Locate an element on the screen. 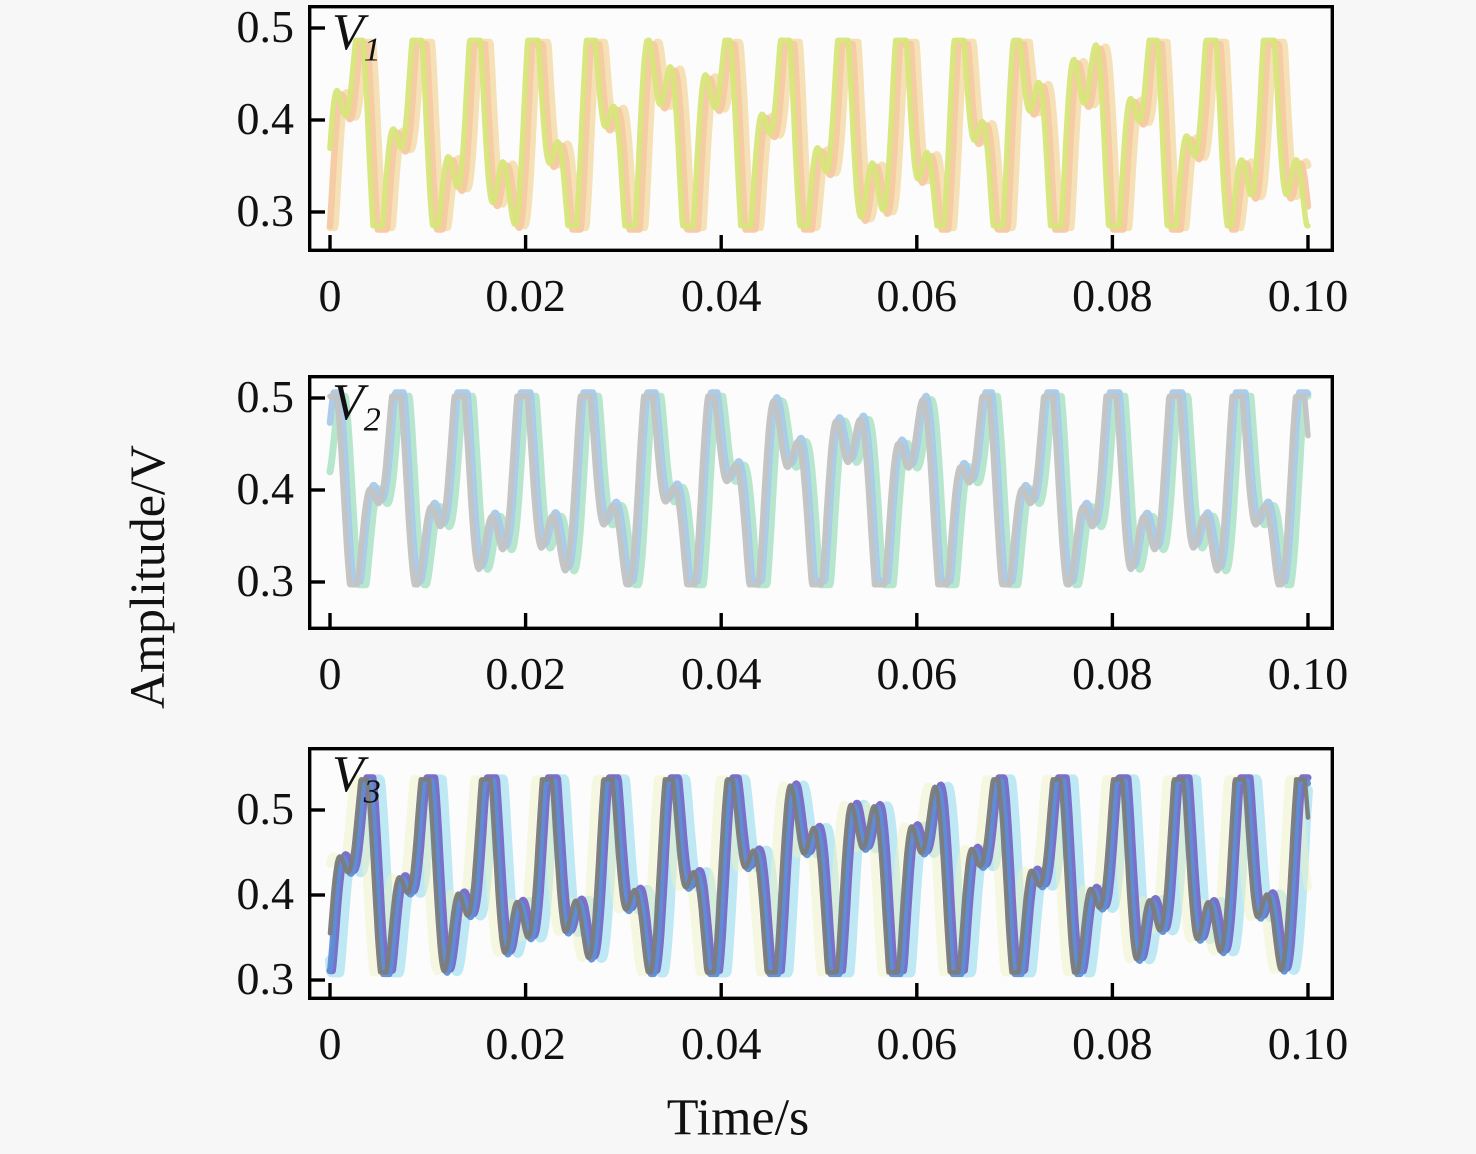  y-axis-title: Amplitude/V is located at coordinates (147, 577).